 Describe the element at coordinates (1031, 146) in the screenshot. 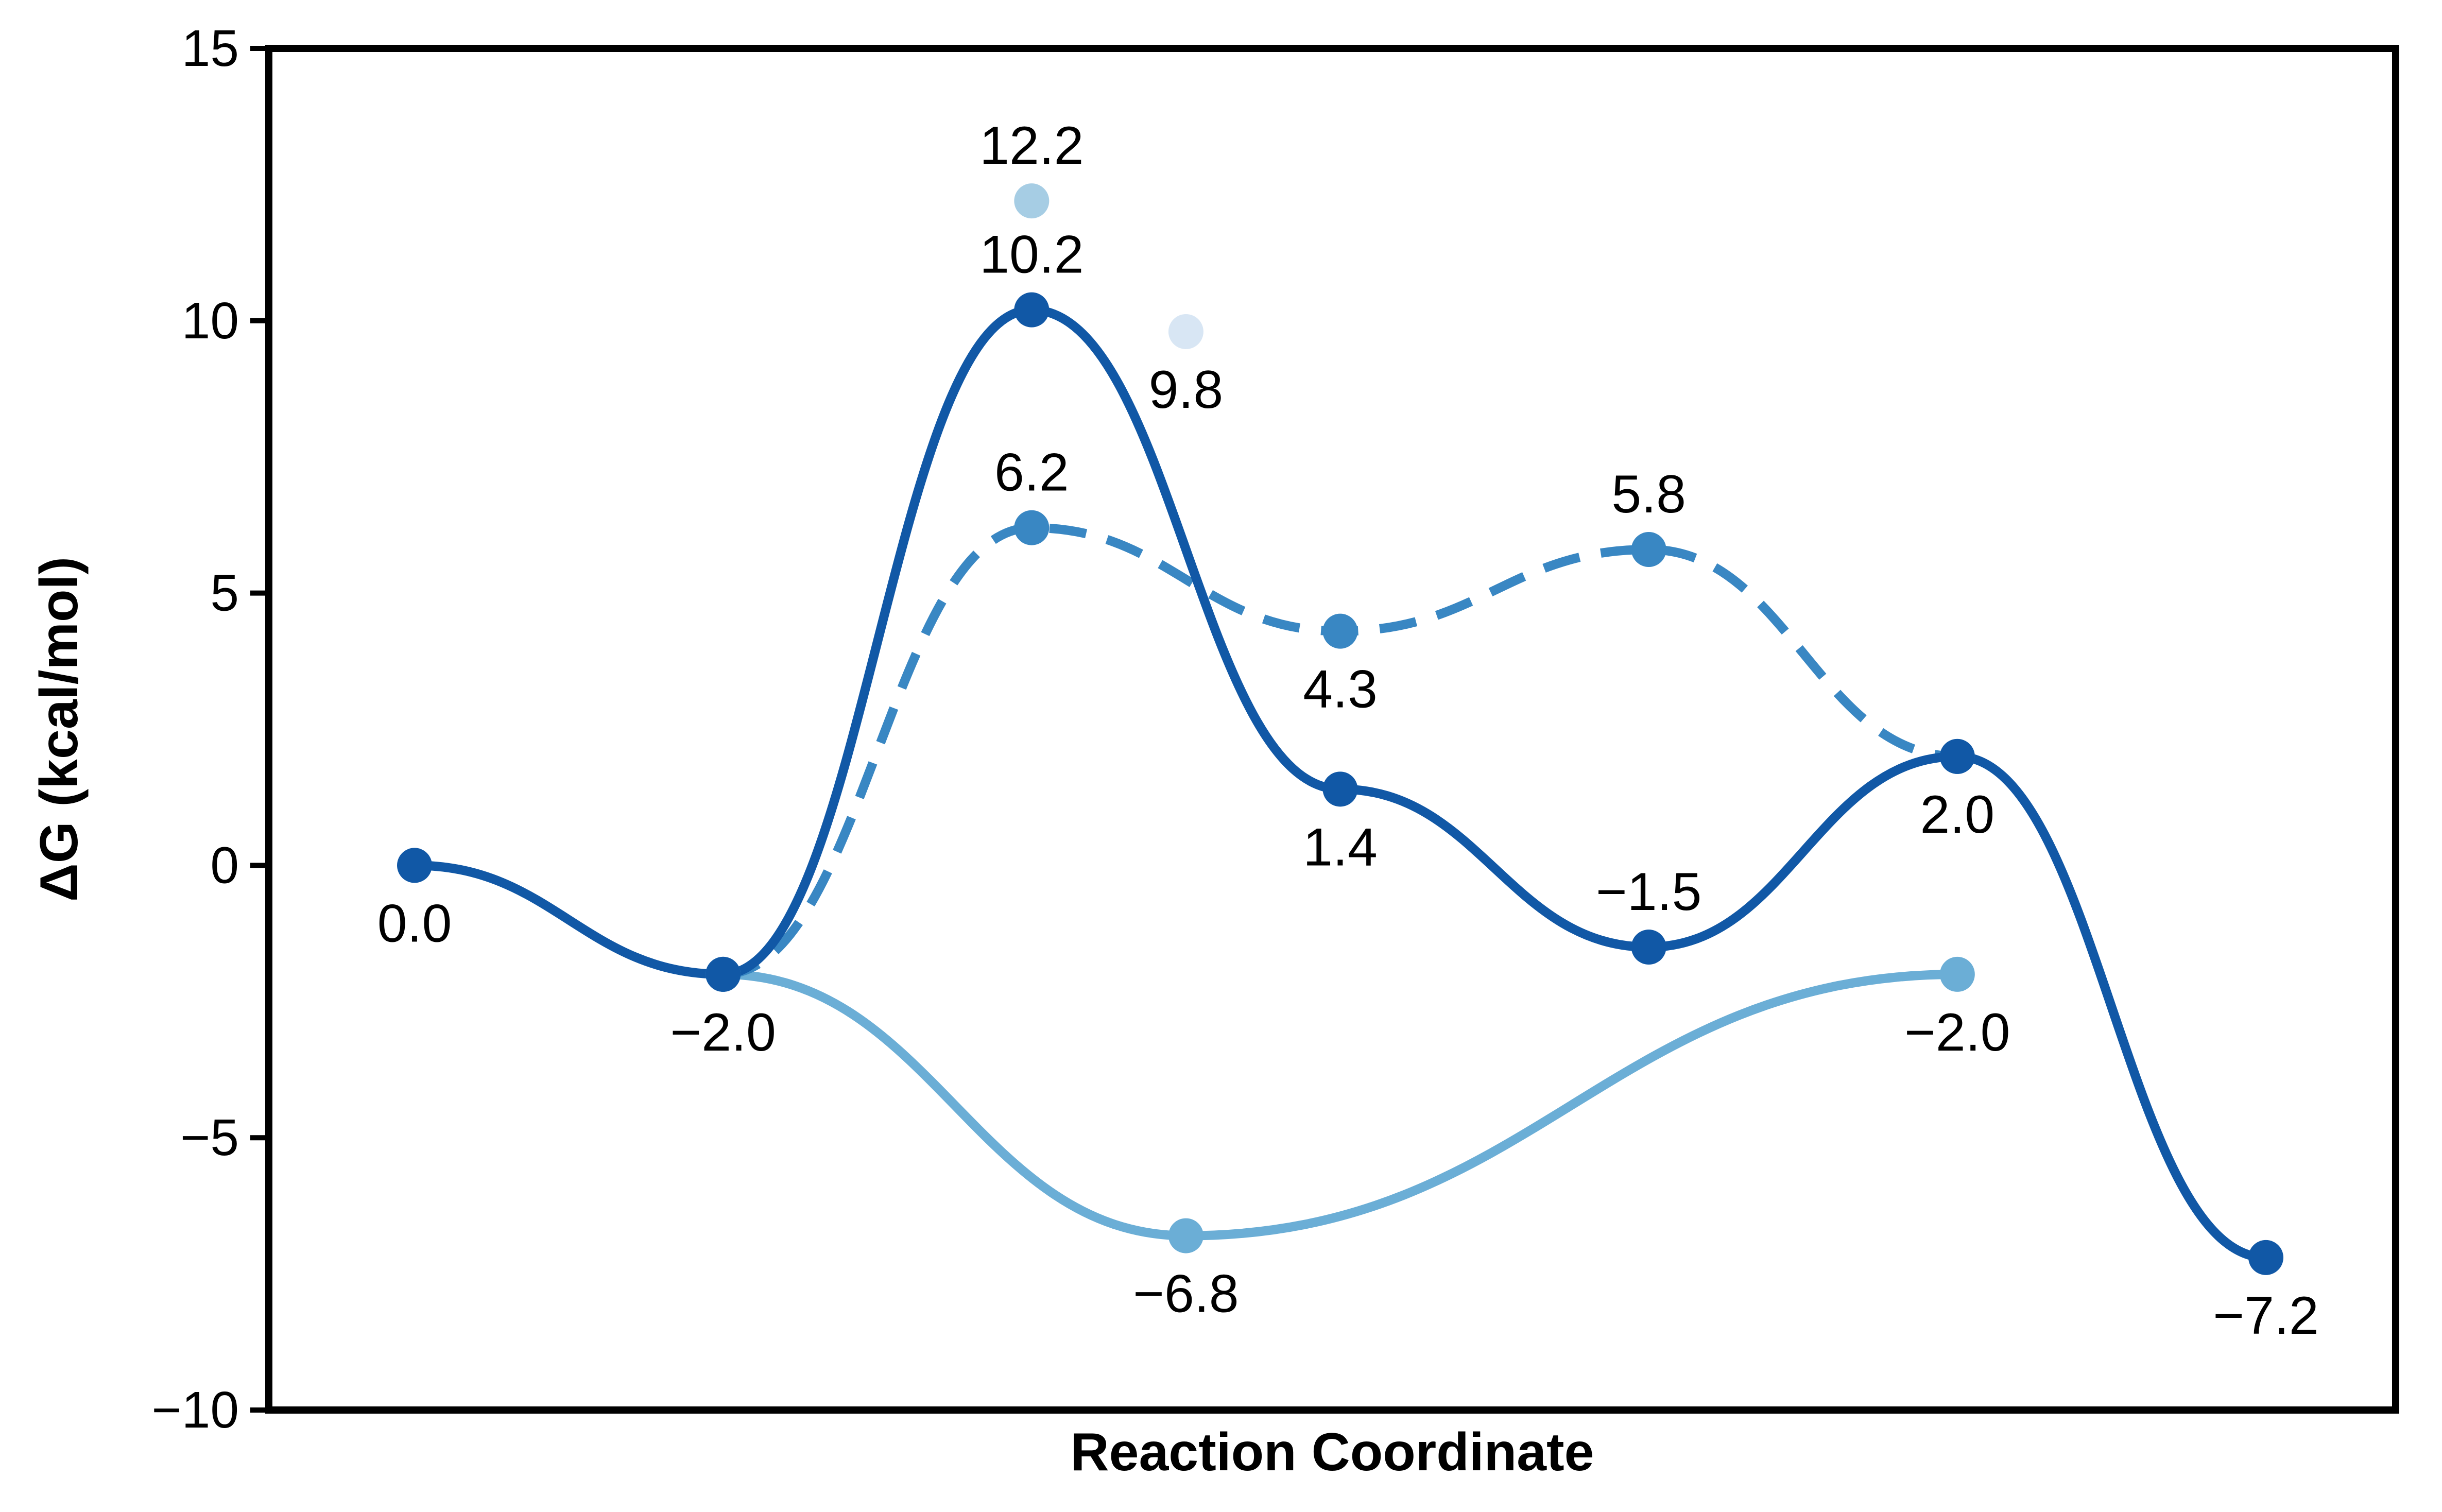

I see `data-label: 12.2` at that location.